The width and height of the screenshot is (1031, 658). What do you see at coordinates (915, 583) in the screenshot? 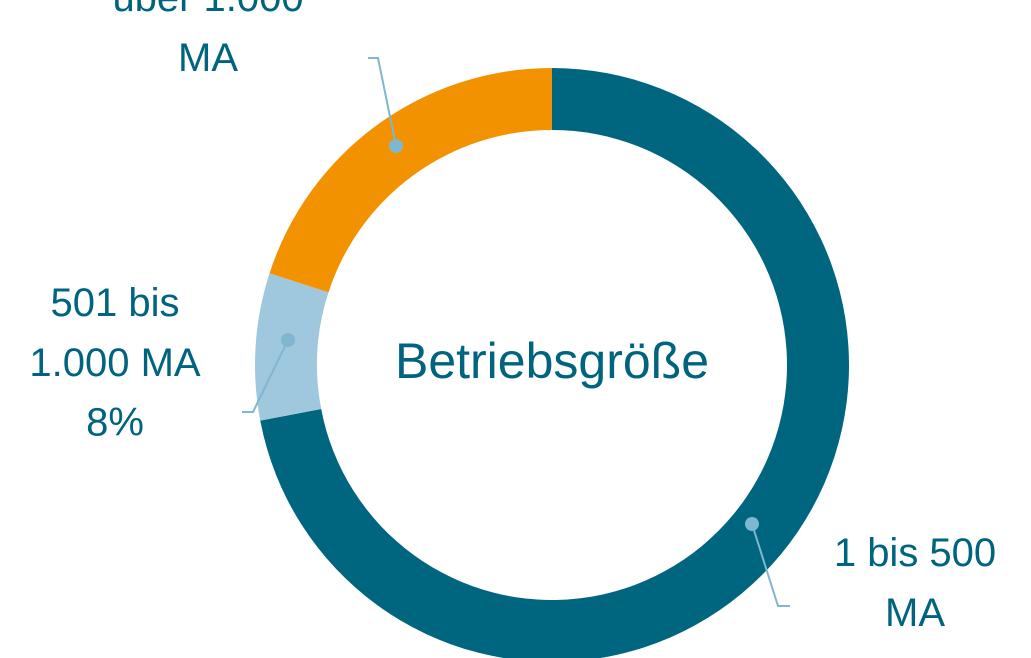
I see `category-label: 1 bis 500 MA` at bounding box center [915, 583].